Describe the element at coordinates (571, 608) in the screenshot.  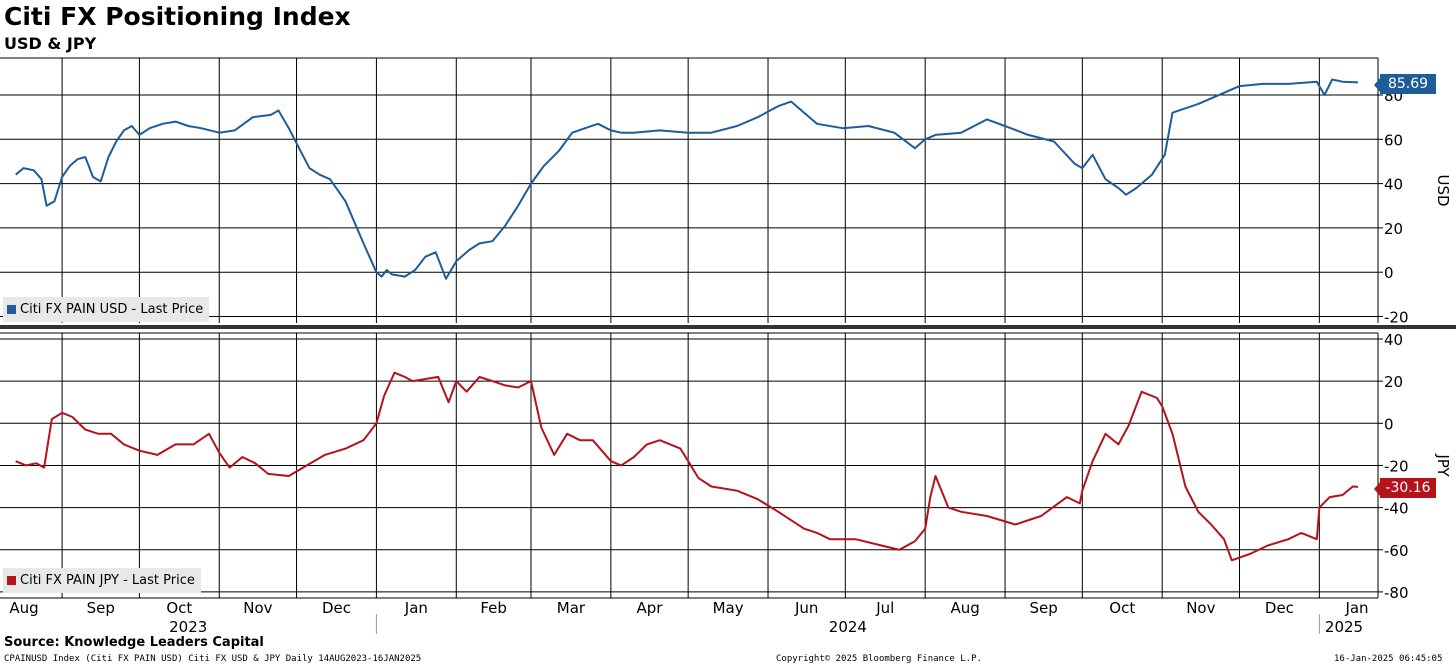
I see `x-month-label: Mar` at that location.